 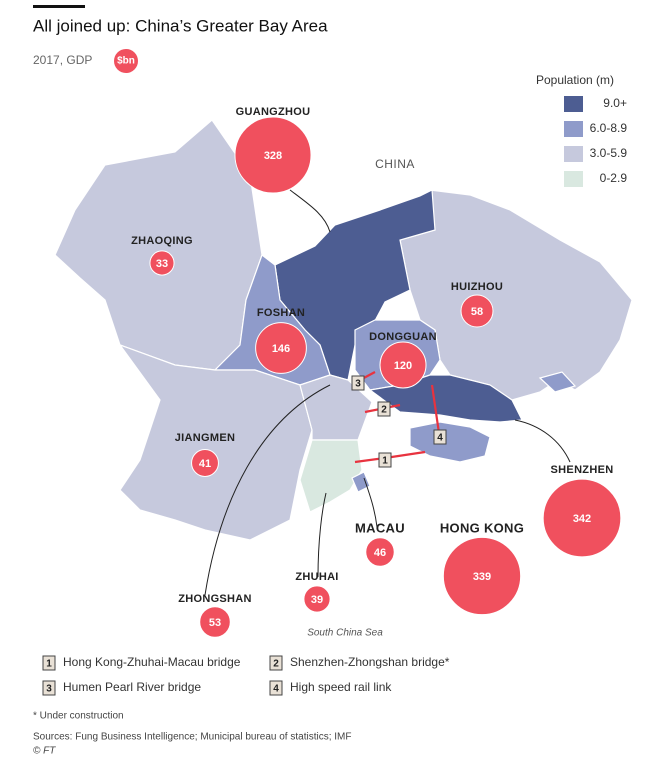 I want to click on unit-badge-circle, so click(x=126, y=61).